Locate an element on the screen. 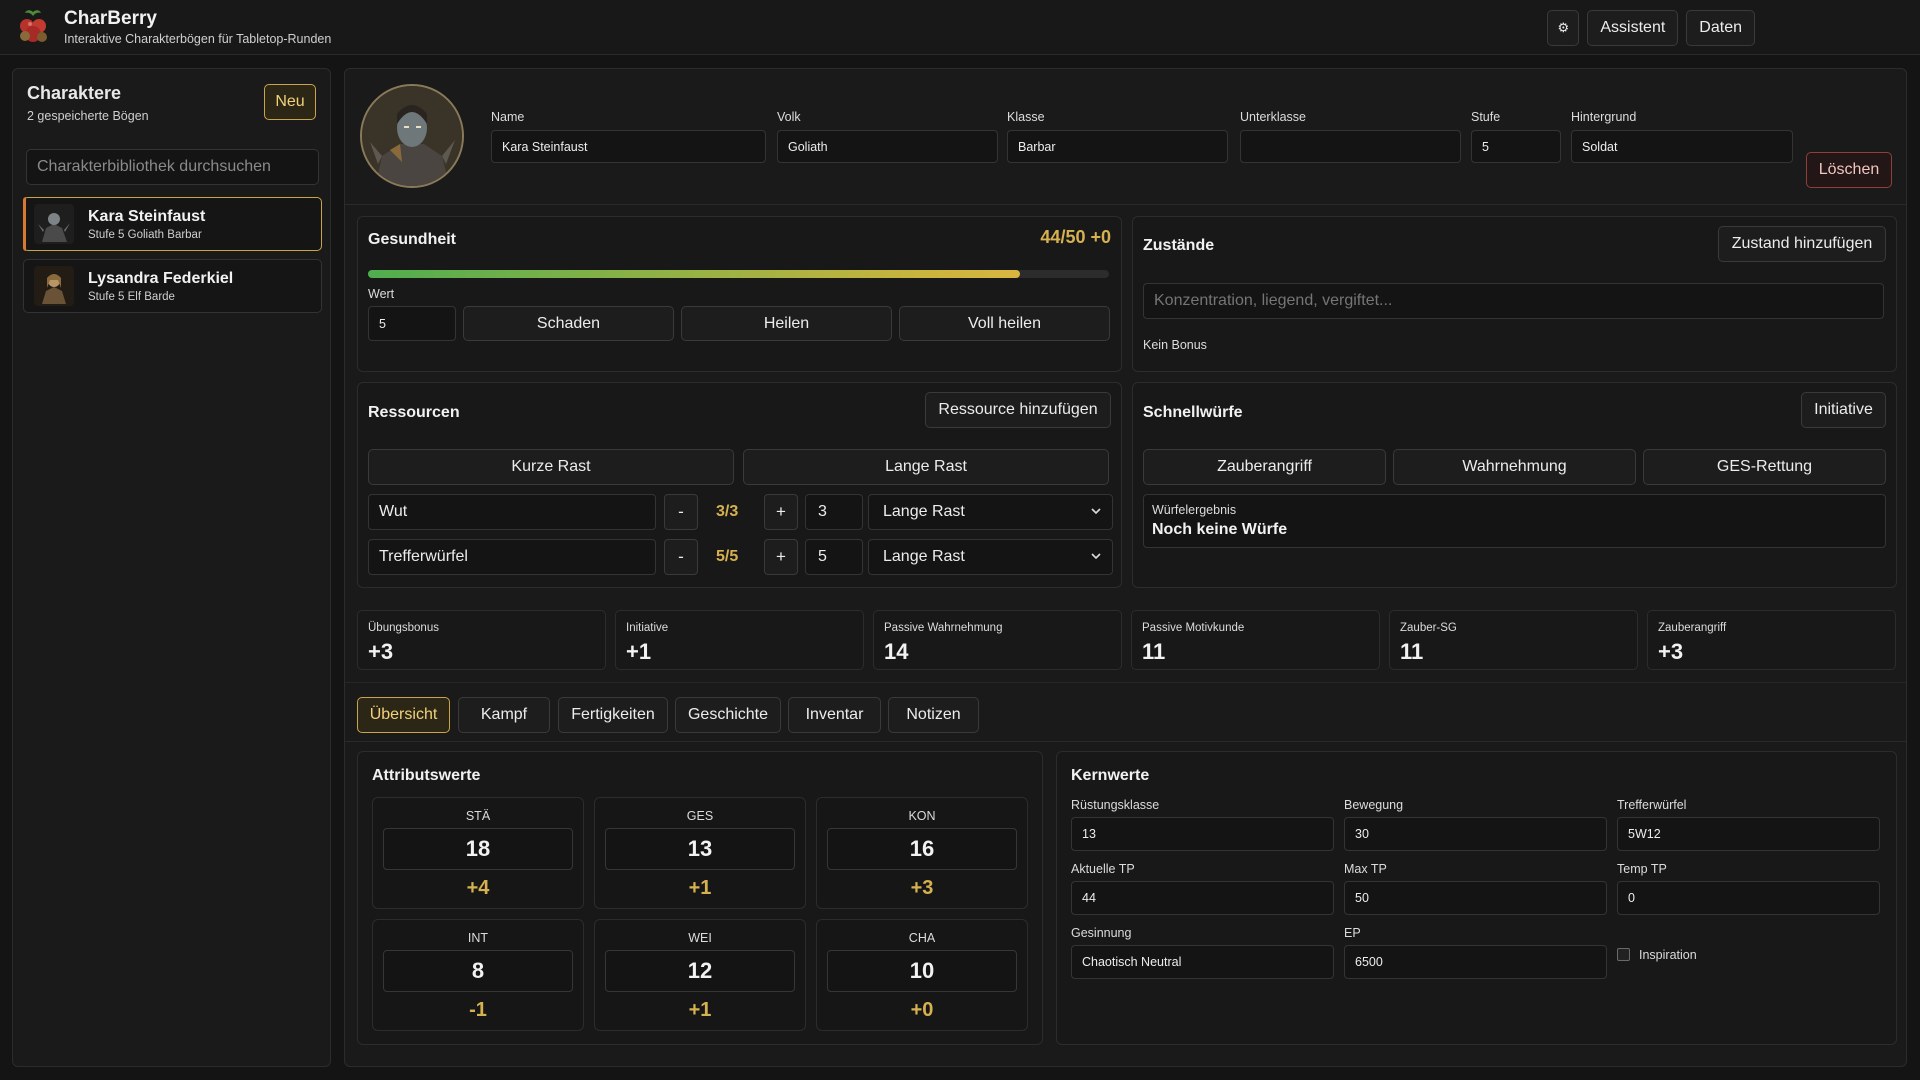 This screenshot has height=1080, width=1920. attribute-card-int: INT 8 -1 is located at coordinates (478, 975).